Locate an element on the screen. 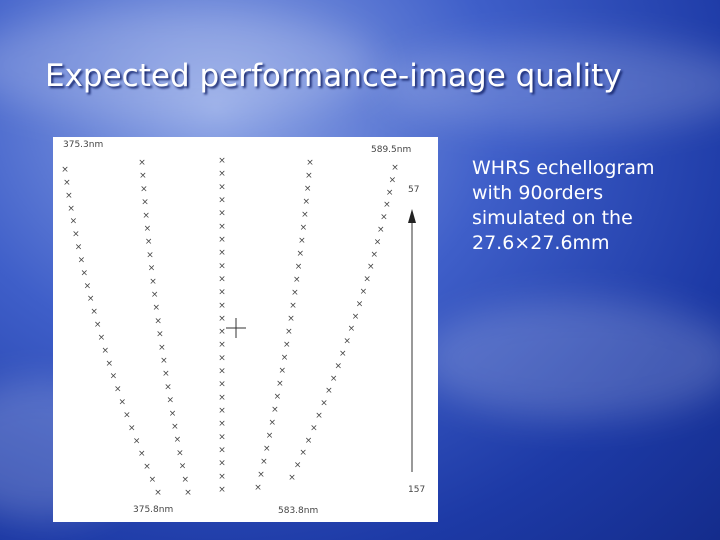  figure-label: 589.5nm is located at coordinates (391, 150).